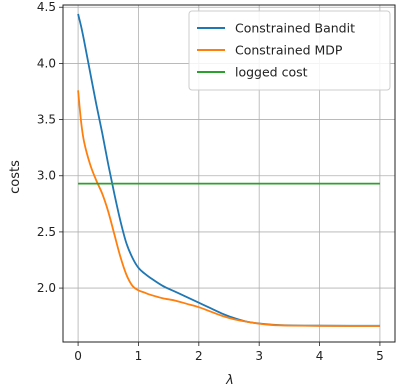 The height and width of the screenshot is (388, 396). Describe the element at coordinates (295, 28) in the screenshot. I see `legend-label-constrained-bandit: Constrained Bandit` at that location.